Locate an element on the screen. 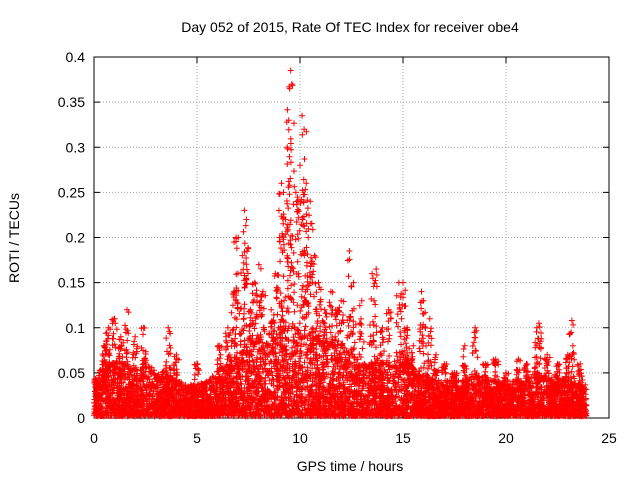 The image size is (640, 480). y-tick-label: 0.35 is located at coordinates (71, 102).